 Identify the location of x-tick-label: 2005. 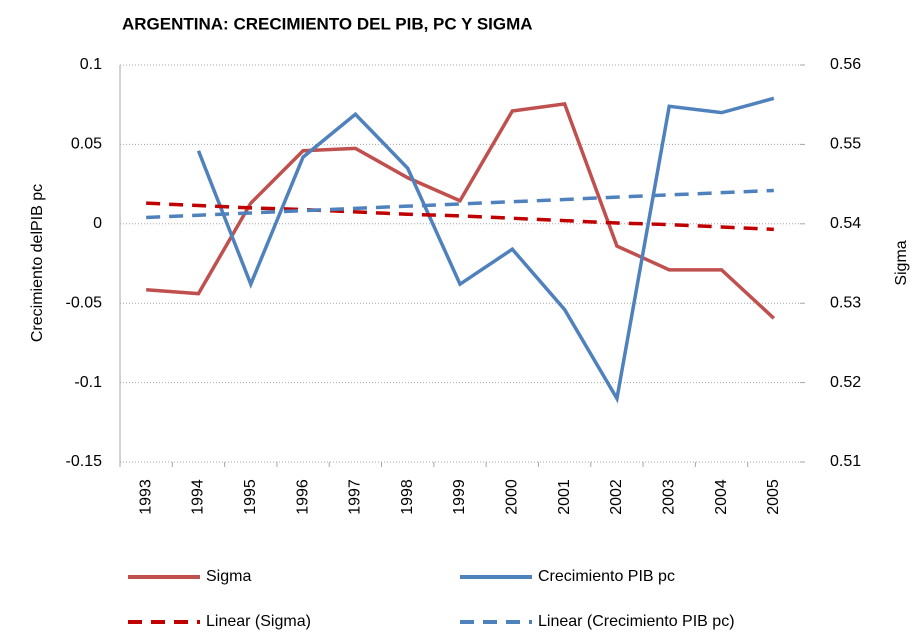
(773, 497).